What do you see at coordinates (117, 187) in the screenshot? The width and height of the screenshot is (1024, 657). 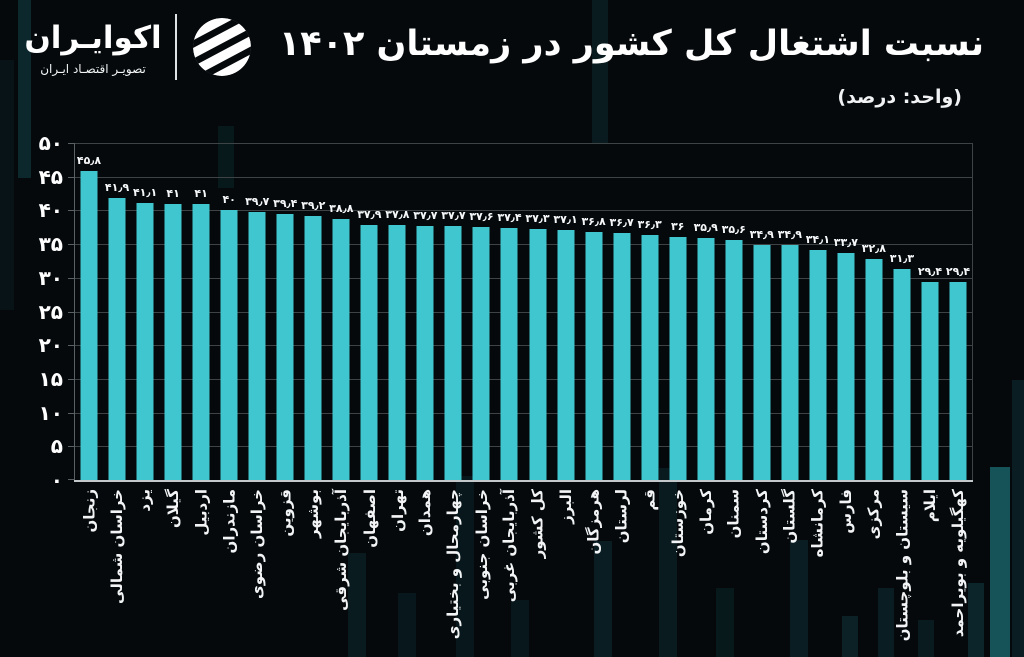 I see `bar-value-label: ۴۱٫۹` at bounding box center [117, 187].